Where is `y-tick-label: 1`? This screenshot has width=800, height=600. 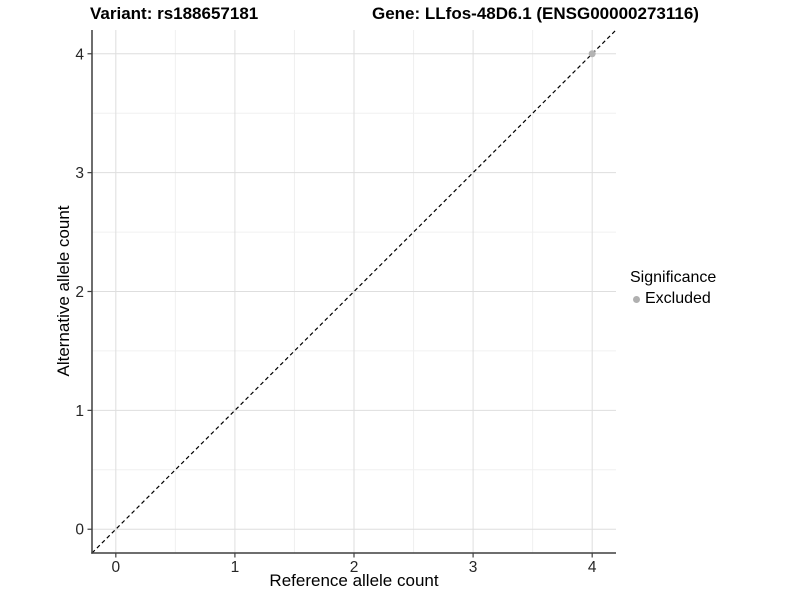 y-tick-label: 1 is located at coordinates (79, 411).